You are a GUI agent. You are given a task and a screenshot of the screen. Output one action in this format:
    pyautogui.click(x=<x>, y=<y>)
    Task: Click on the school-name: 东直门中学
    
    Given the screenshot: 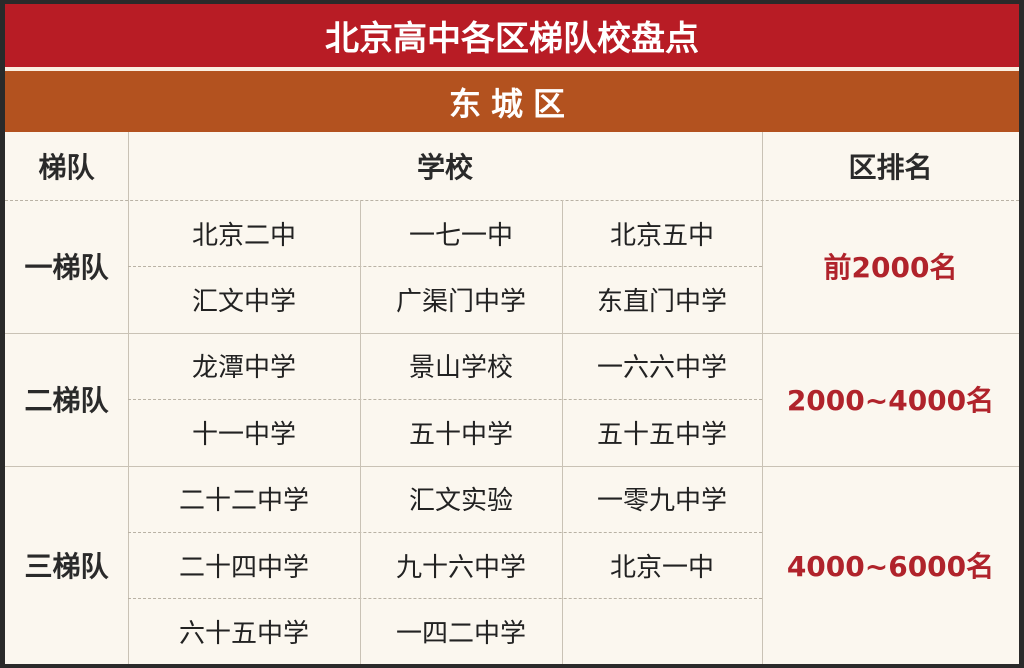 What is the action you would take?
    pyautogui.click(x=661, y=302)
    